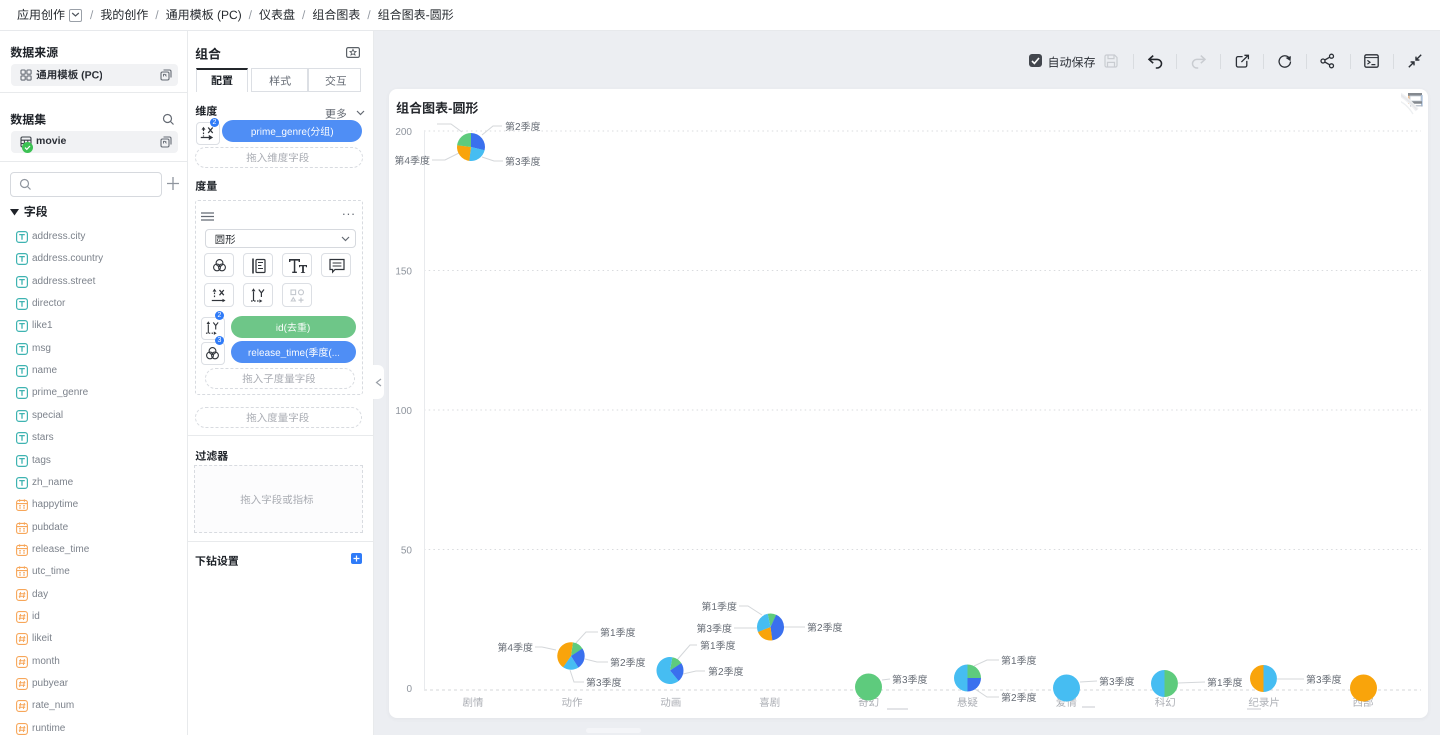 This screenshot has width=1440, height=735. Describe the element at coordinates (403, 132) in the screenshot. I see `svg-text: 200` at that location.